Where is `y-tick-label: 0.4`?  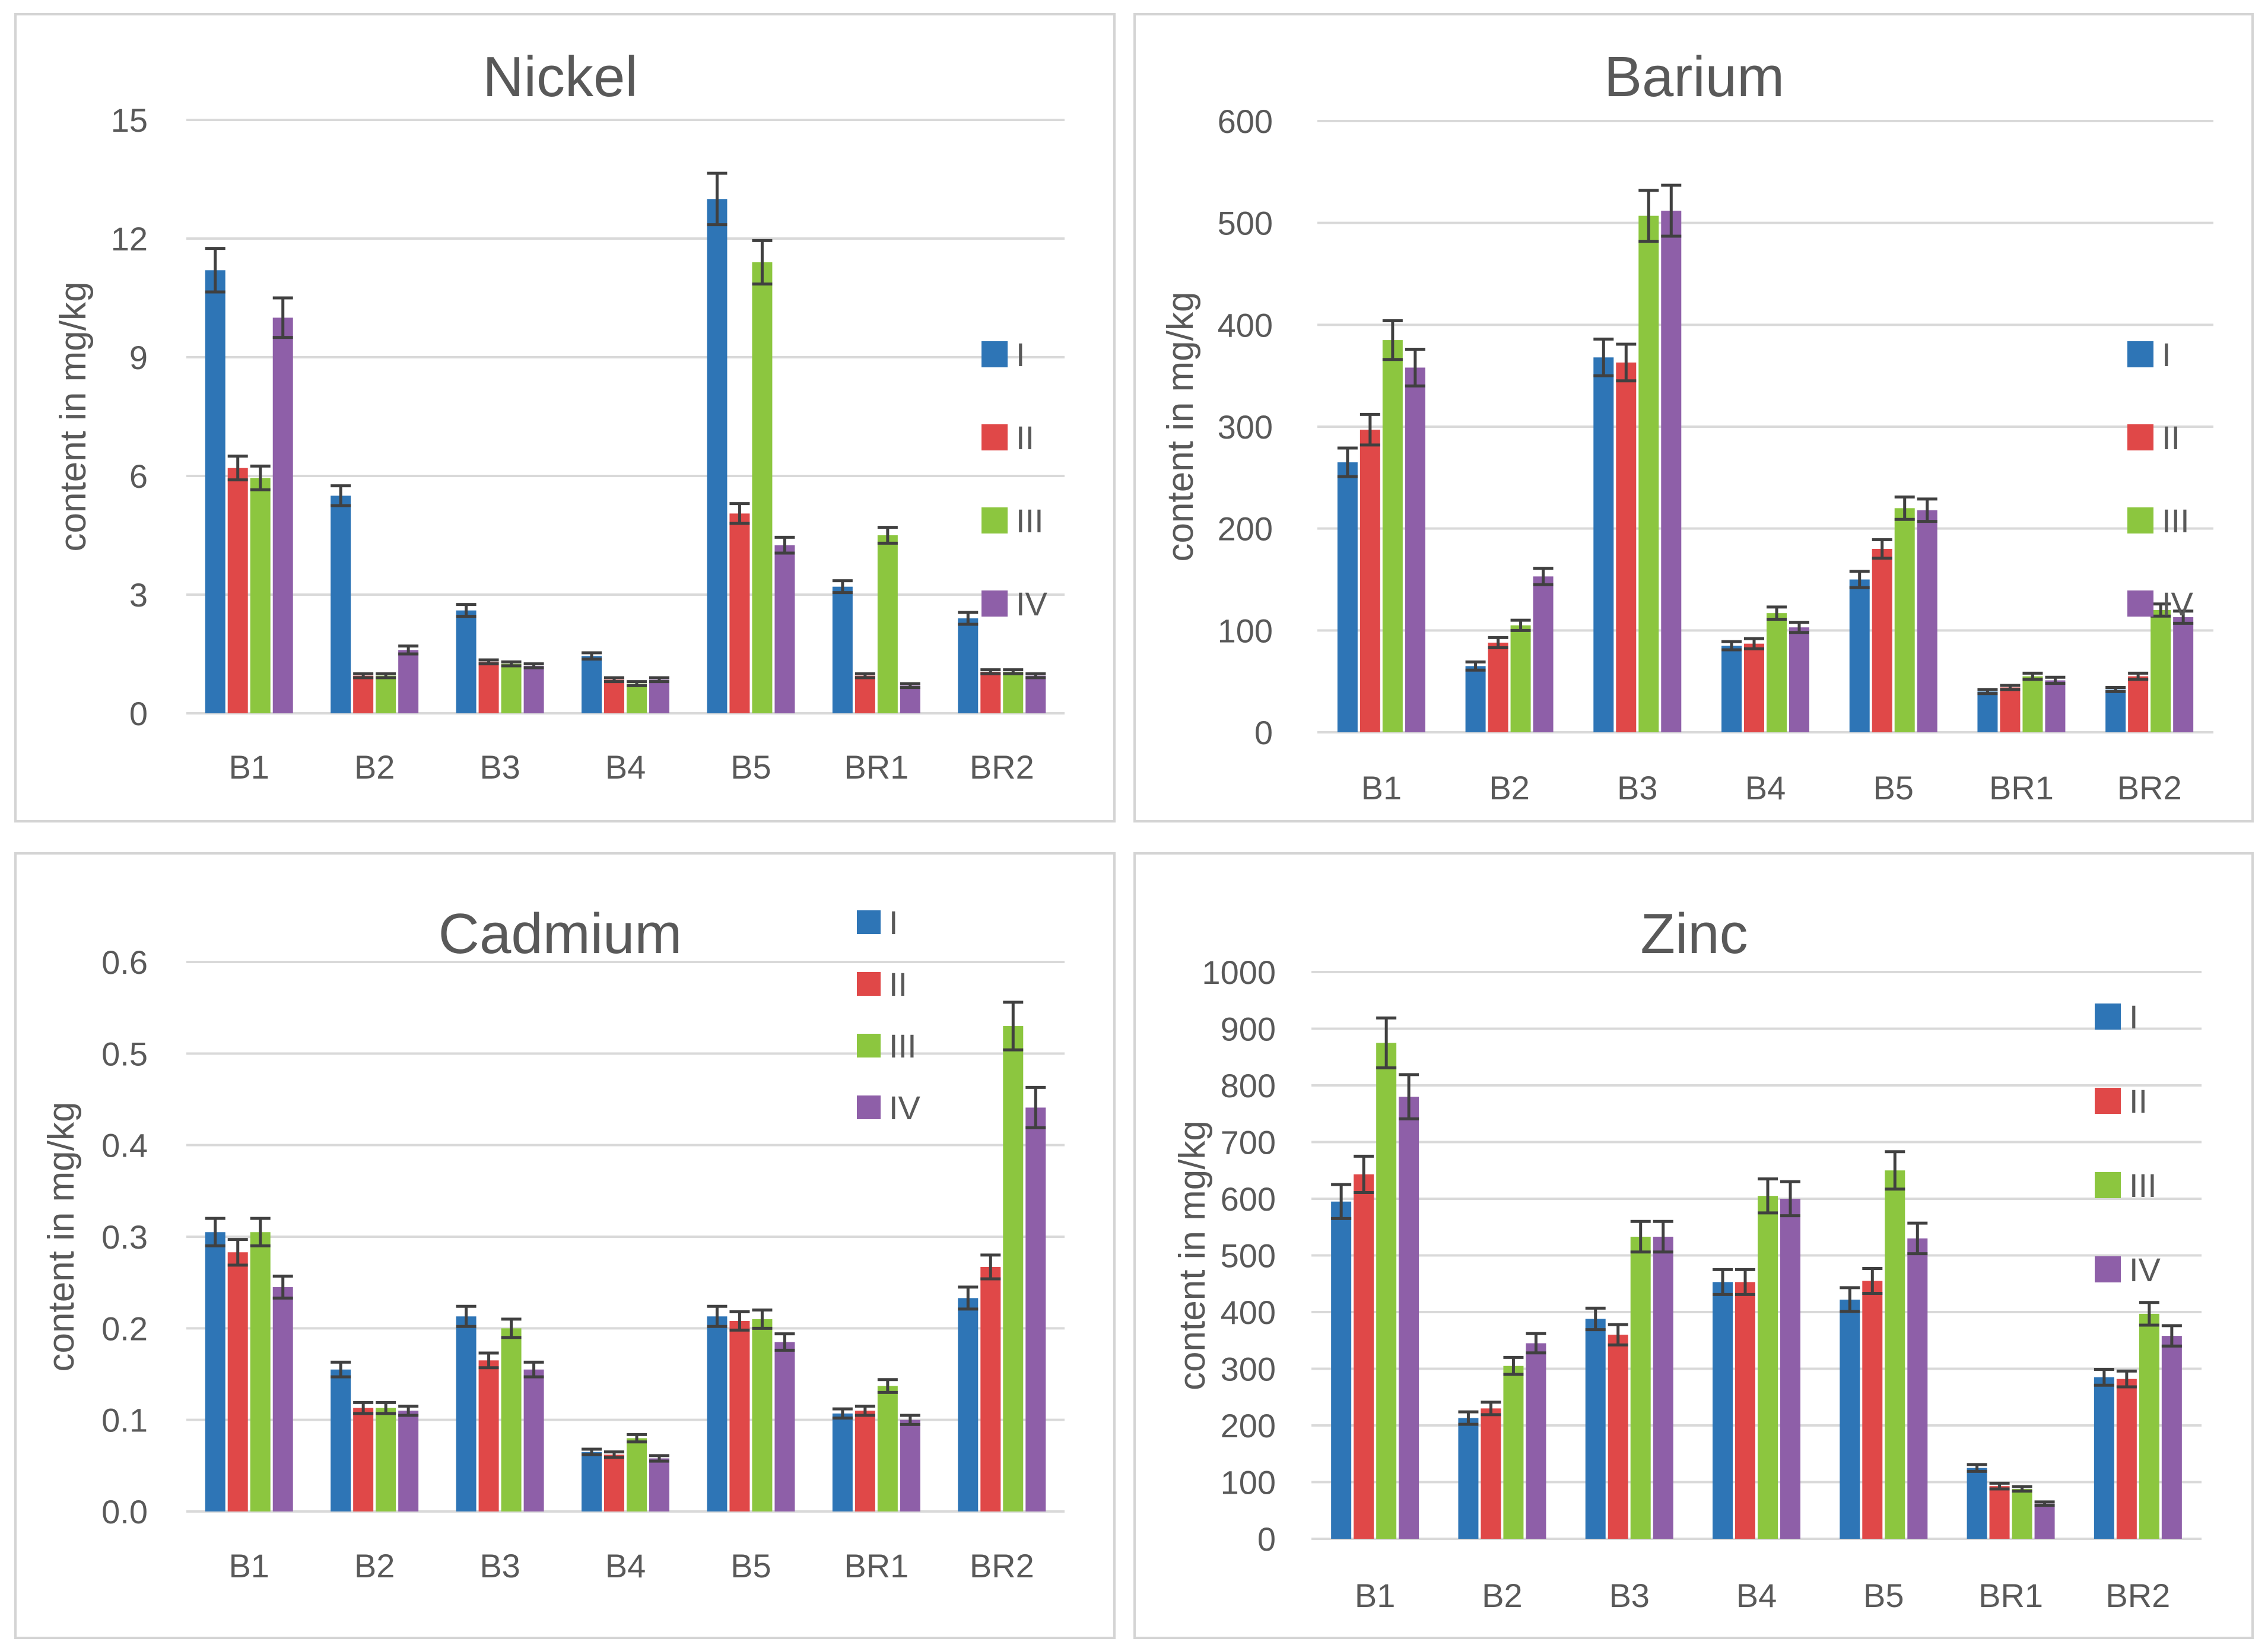 y-tick-label: 0.4 is located at coordinates (124, 1145).